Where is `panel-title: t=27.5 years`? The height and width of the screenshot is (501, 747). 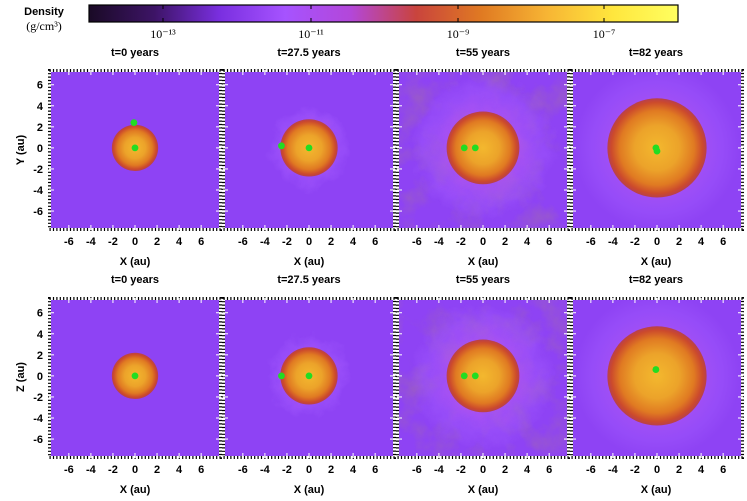 panel-title: t=27.5 years is located at coordinates (308, 53).